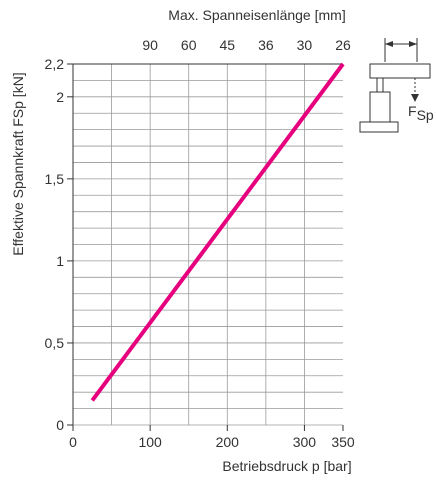 Image resolution: width=437 pixels, height=489 pixels. What do you see at coordinates (212, 437) in the screenshot?
I see `x-axis-ticks: 0 100 200 300 350` at bounding box center [212, 437].